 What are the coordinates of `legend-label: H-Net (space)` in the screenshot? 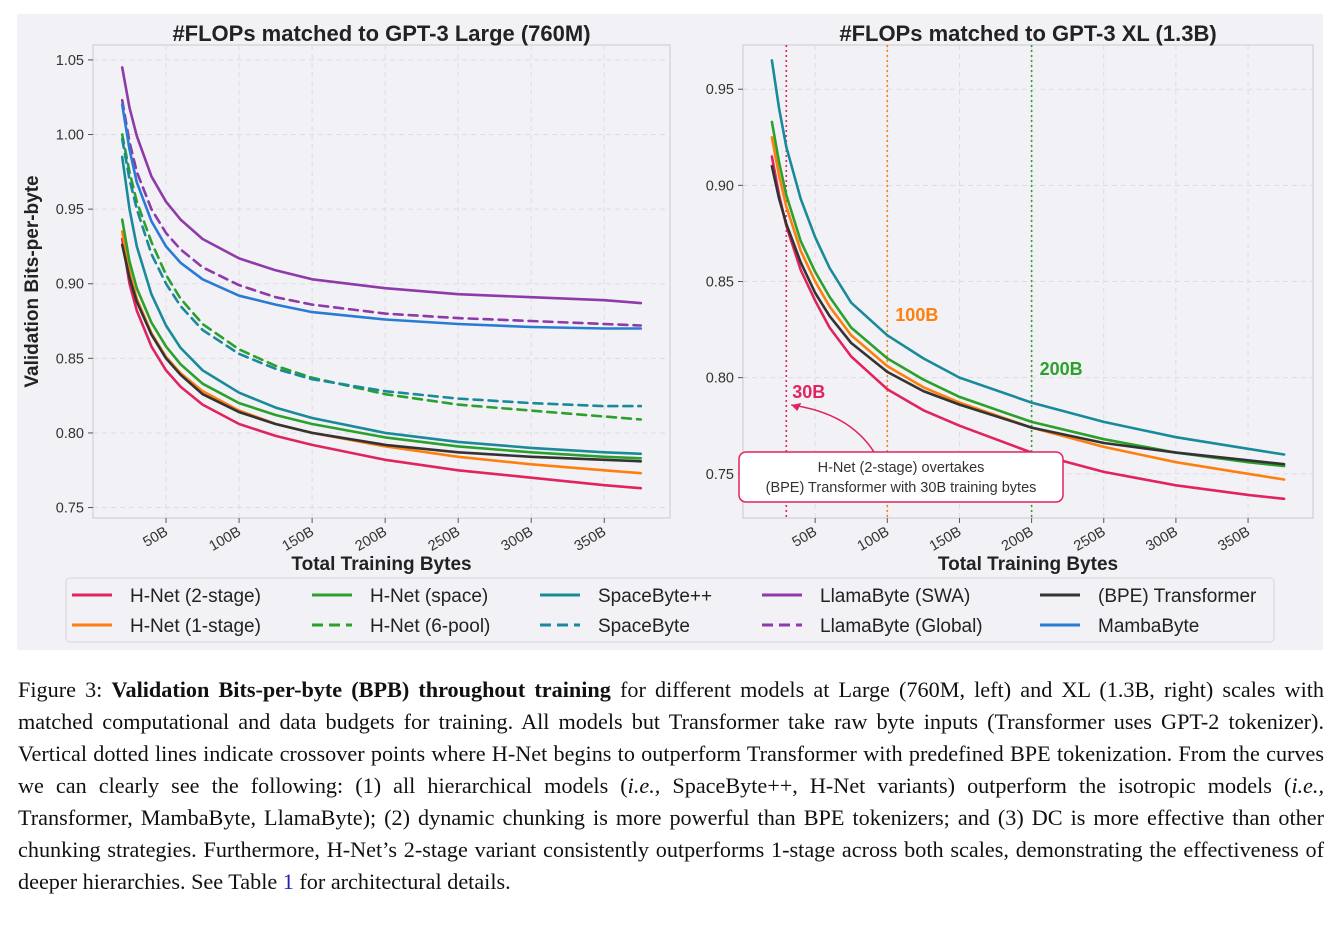 It's located at (429, 596).